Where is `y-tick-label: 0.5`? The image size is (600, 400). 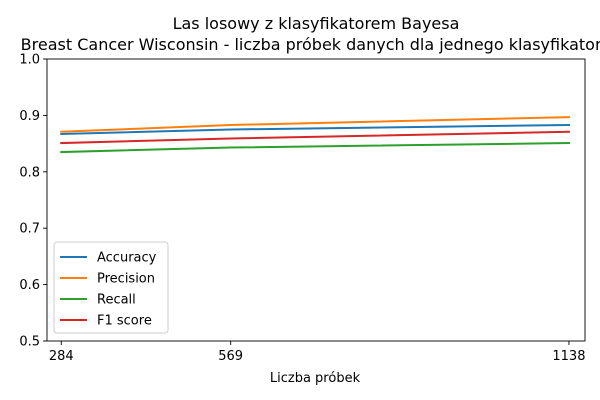 y-tick-label: 0.5 is located at coordinates (29, 342).